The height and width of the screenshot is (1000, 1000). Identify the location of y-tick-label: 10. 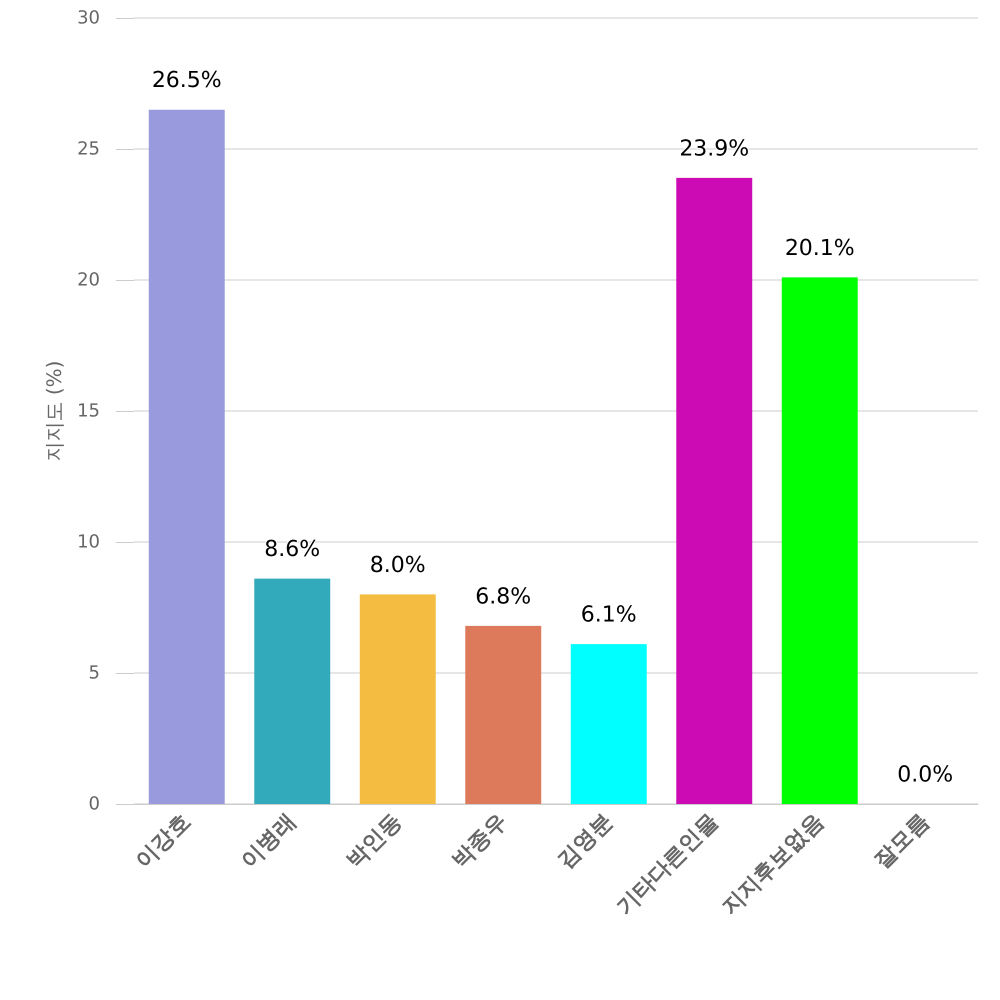
(88, 542).